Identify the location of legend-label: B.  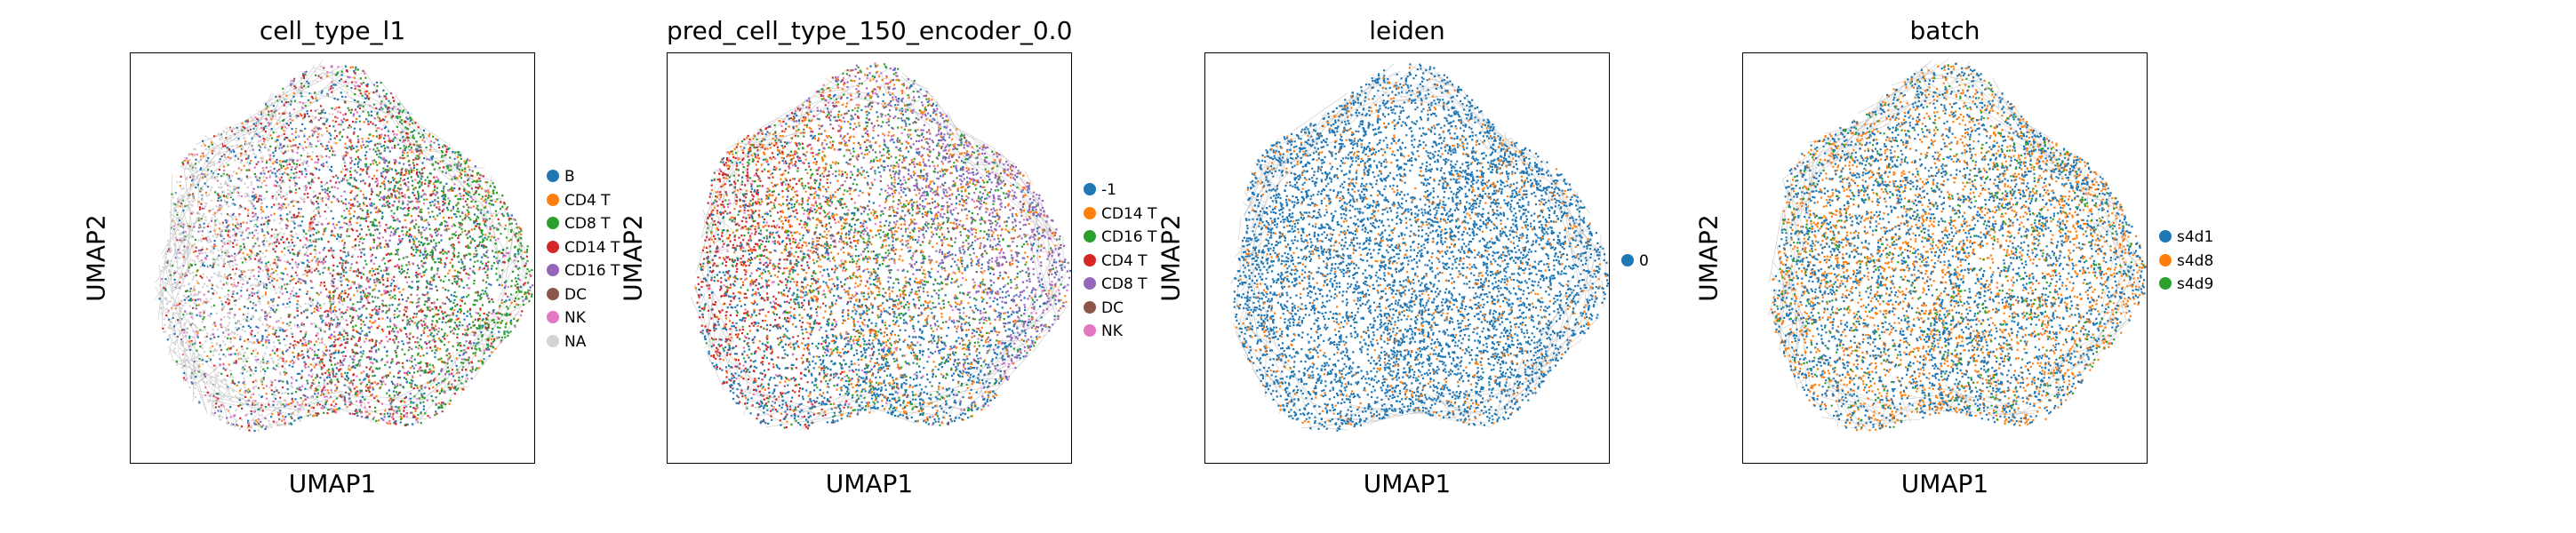
(569, 177).